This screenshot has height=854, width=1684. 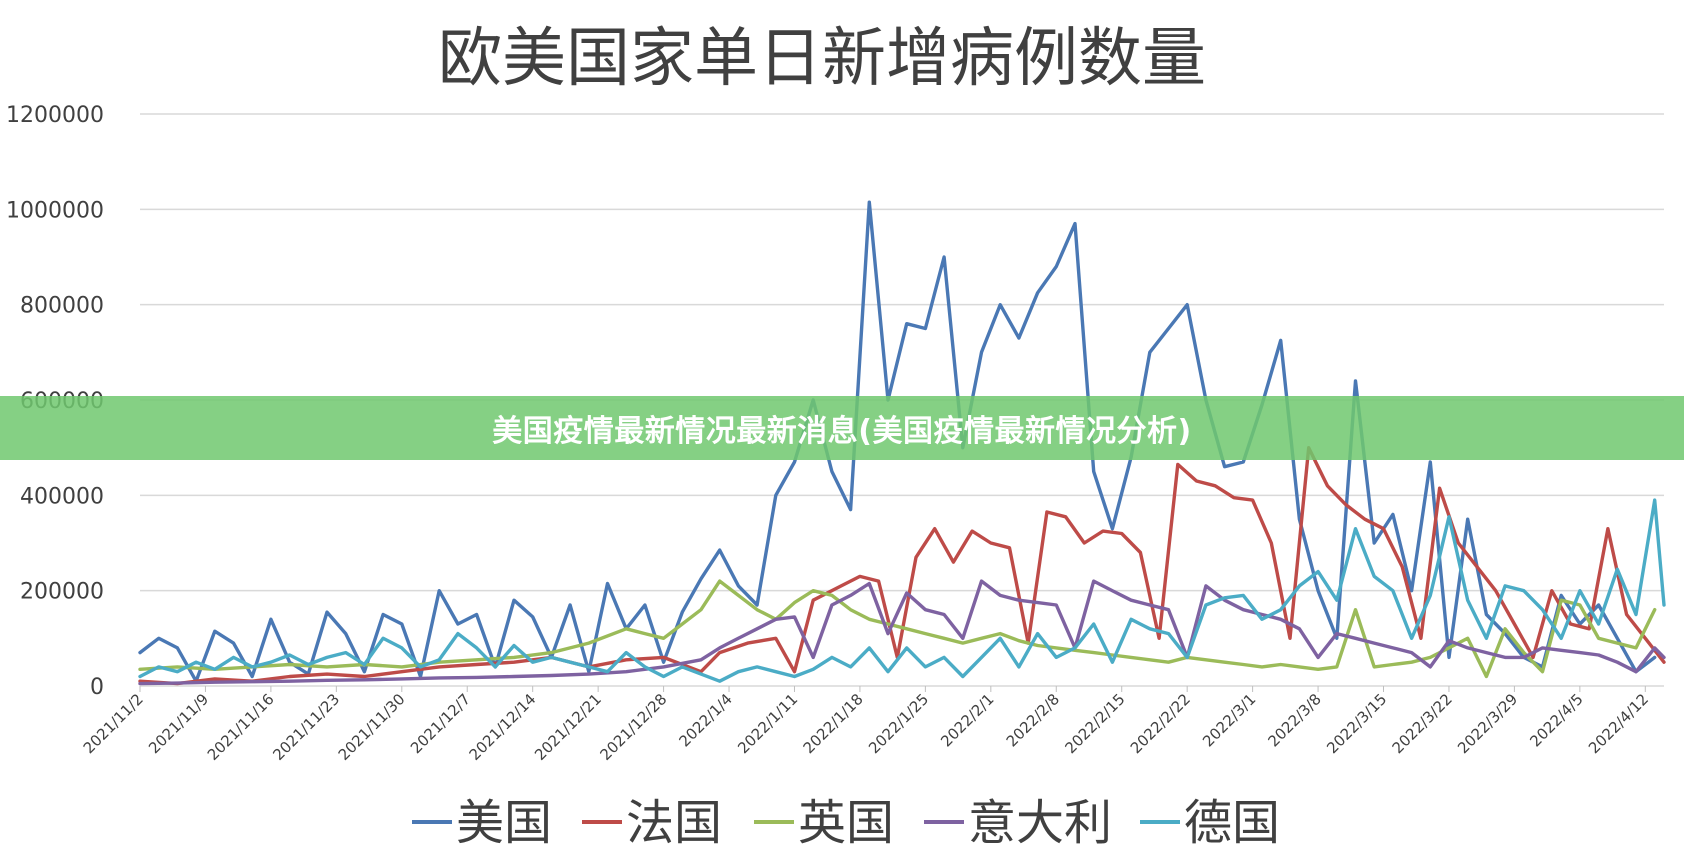 What do you see at coordinates (1232, 823) in the screenshot?
I see `legend-label: 德国` at bounding box center [1232, 823].